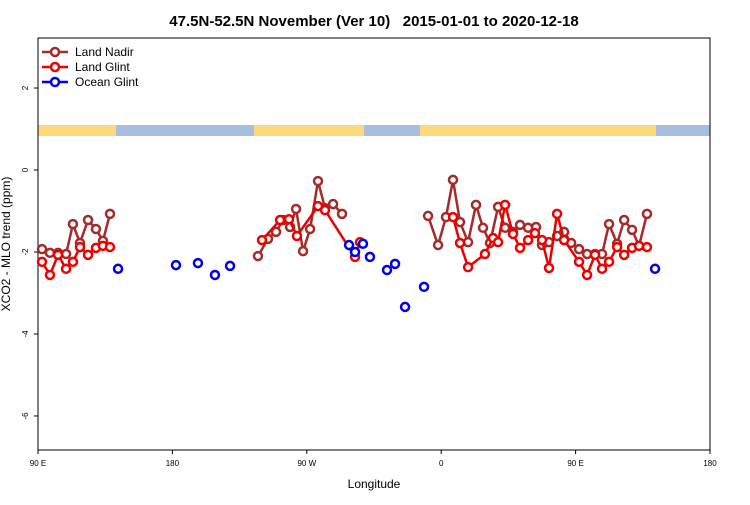  What do you see at coordinates (441, 463) in the screenshot?
I see `x-tick-label: 0` at bounding box center [441, 463].